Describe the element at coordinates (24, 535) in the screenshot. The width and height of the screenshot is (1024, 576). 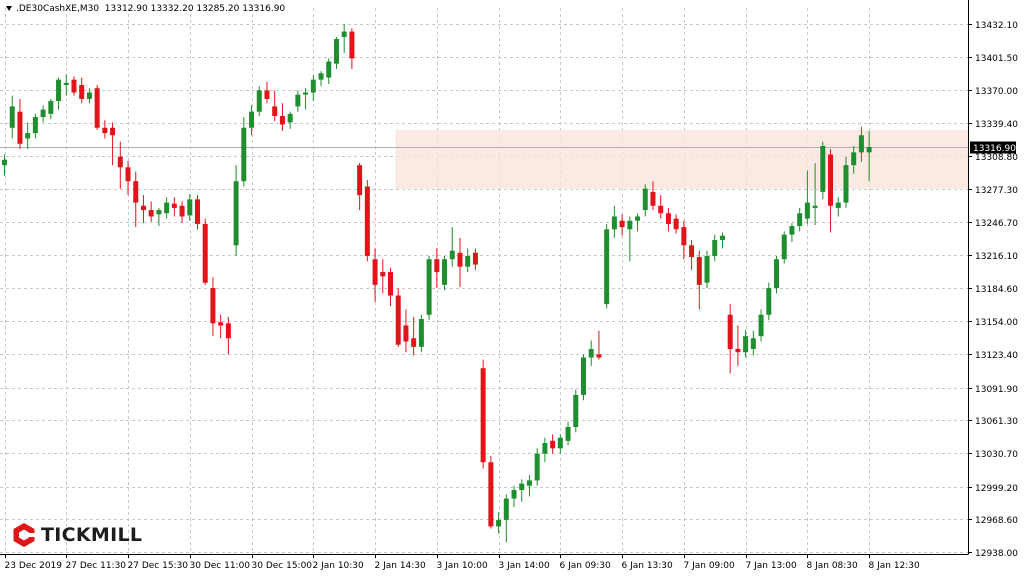
I see `tickmill-logo-icon` at that location.